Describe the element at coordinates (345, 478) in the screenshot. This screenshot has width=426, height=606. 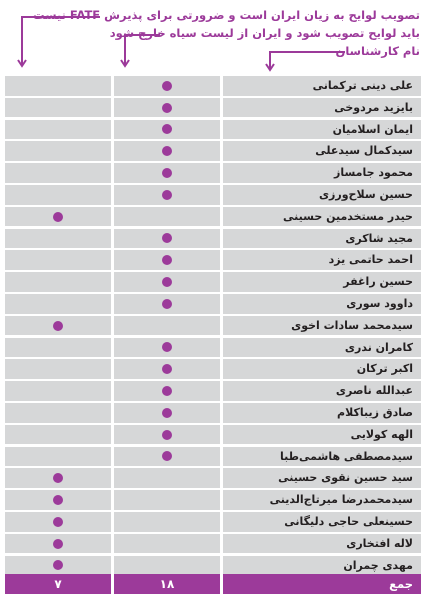
I see `expert-name: سید حسین نقوی حسینی` at that location.